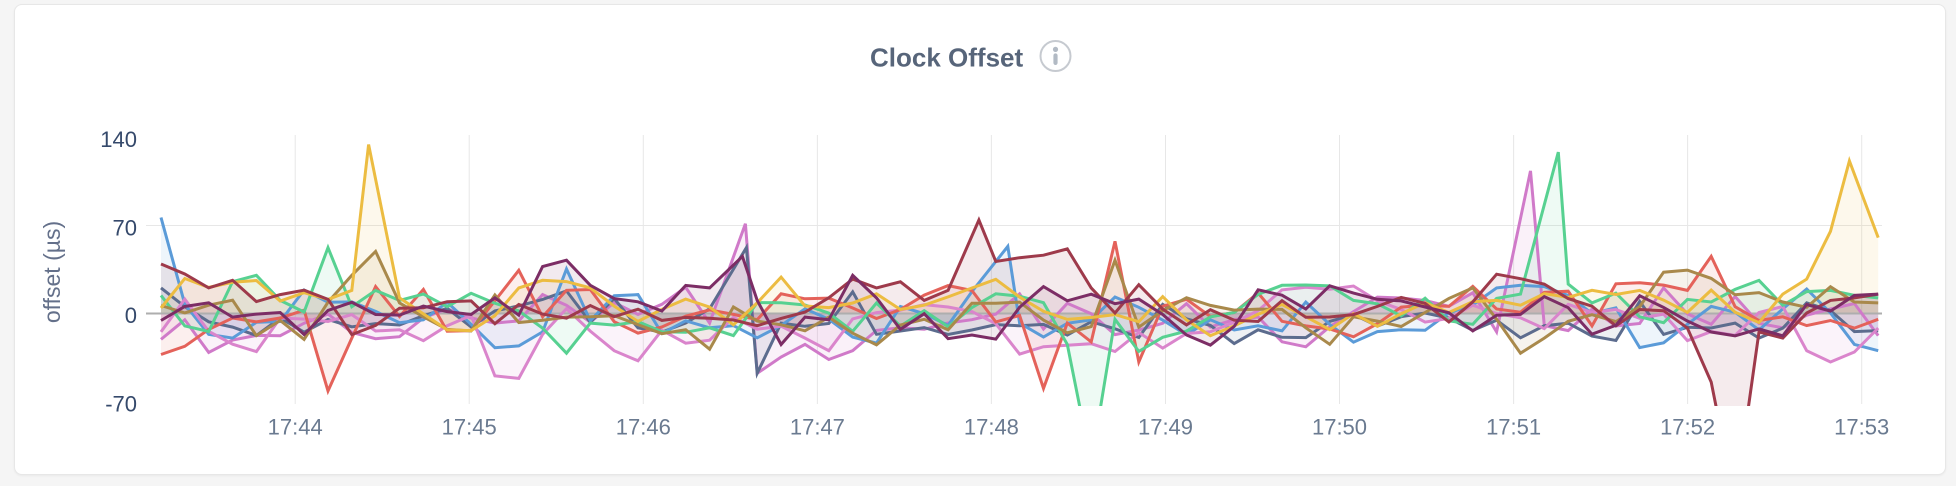 The height and width of the screenshot is (486, 1956). What do you see at coordinates (946, 58) in the screenshot?
I see `svg-text: Clock Offset` at bounding box center [946, 58].